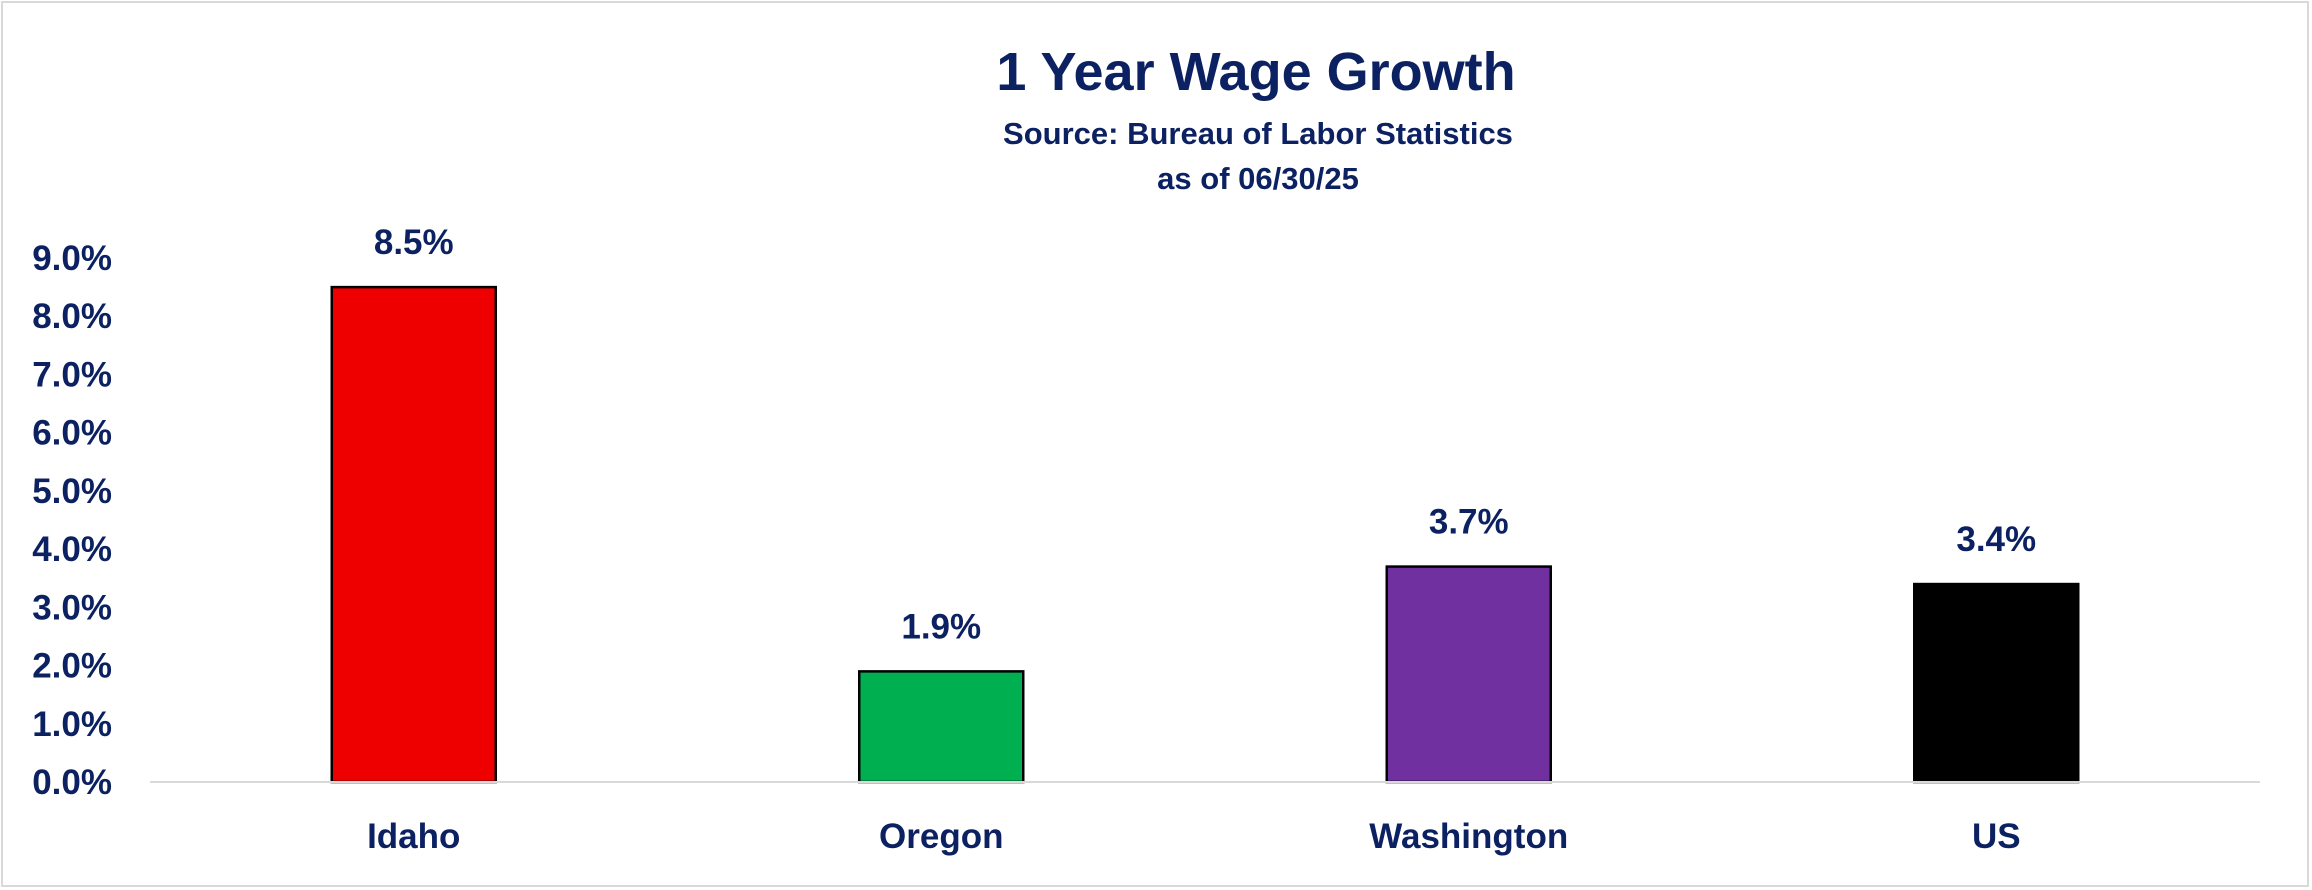  Describe the element at coordinates (72, 258) in the screenshot. I see `y-tick-label: 9.0%` at that location.